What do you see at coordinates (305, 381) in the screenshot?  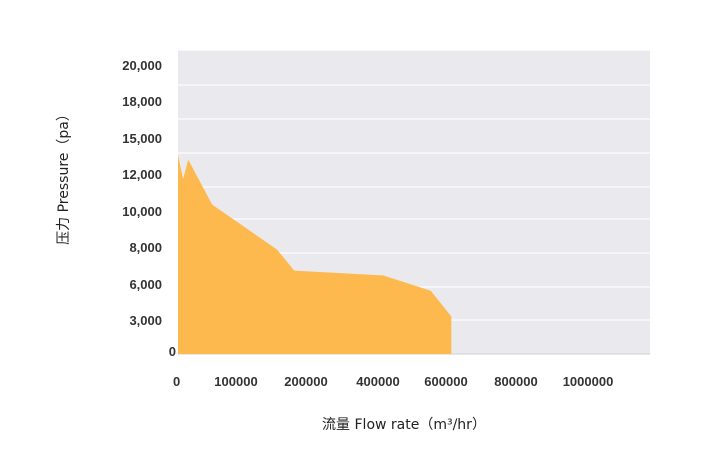 I see `x-tick-label: 200000` at bounding box center [305, 381].